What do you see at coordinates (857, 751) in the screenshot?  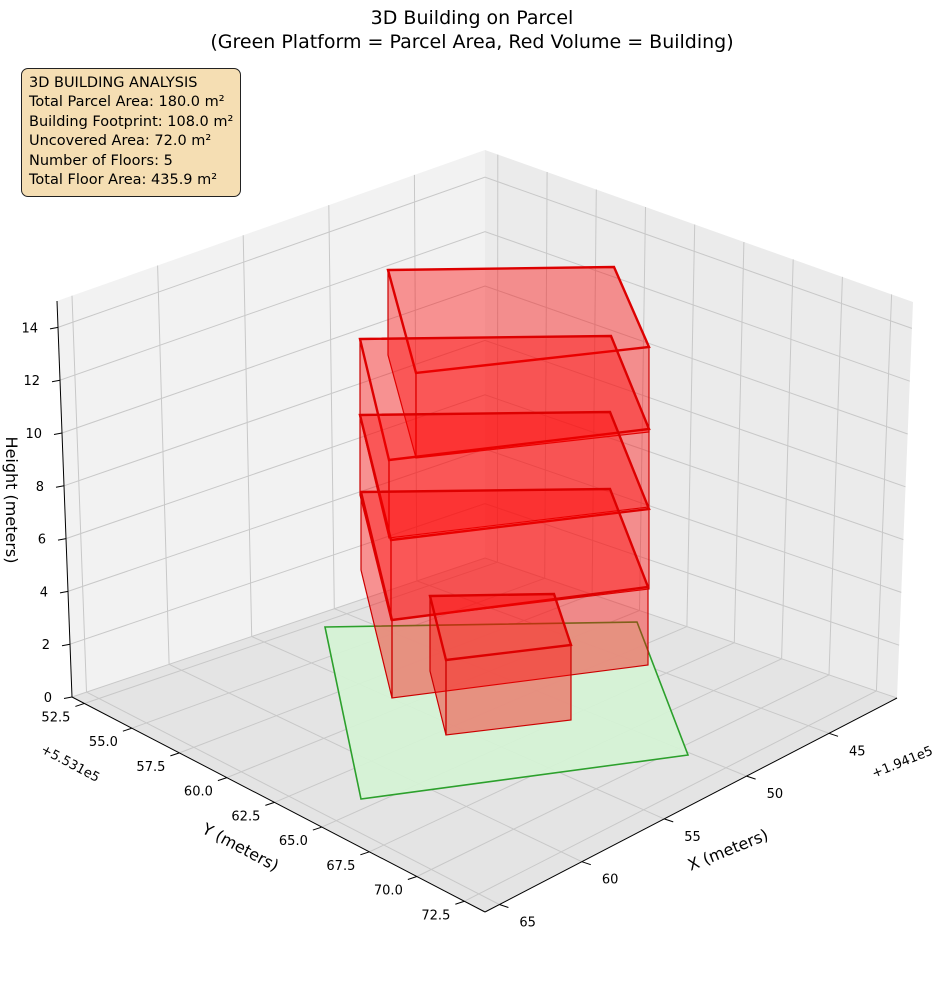 I see `x-tick-label: 45` at bounding box center [857, 751].